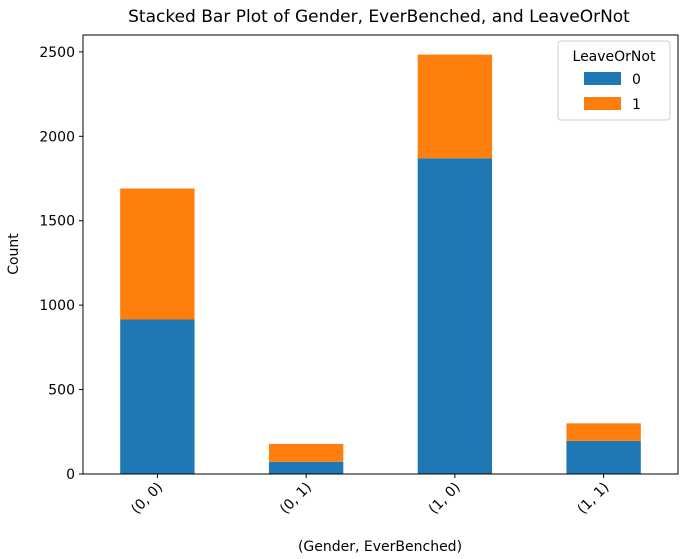 The width and height of the screenshot is (682, 559). I want to click on y-tick-label-0: 0, so click(70, 475).